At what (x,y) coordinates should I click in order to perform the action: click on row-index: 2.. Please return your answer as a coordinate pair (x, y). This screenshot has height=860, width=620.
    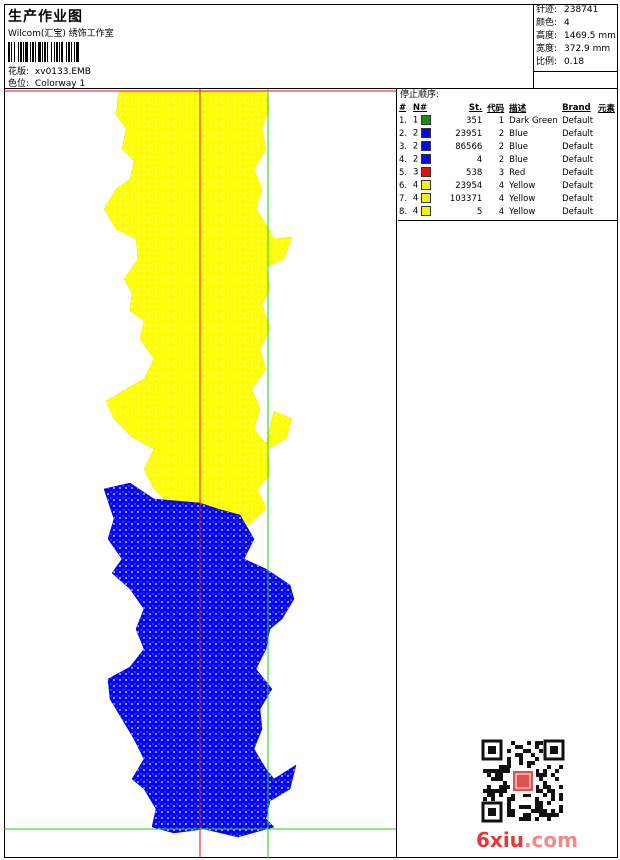
    Looking at the image, I should click on (403, 133).